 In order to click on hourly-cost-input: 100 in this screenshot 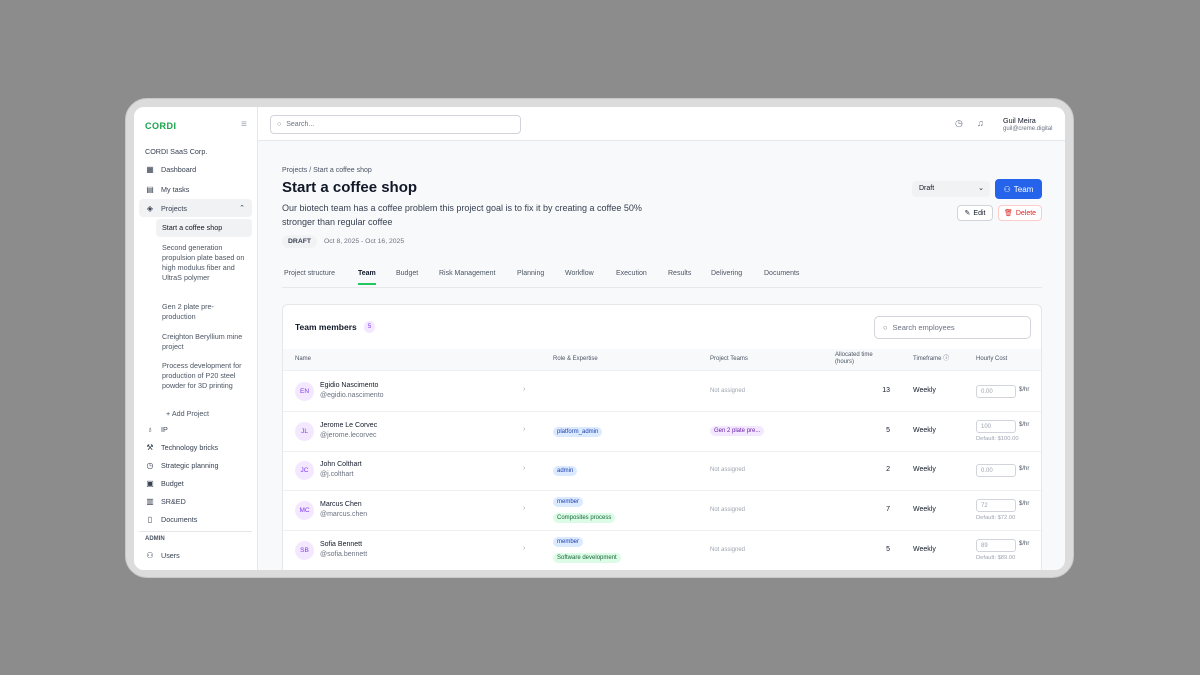, I will do `click(996, 426)`.